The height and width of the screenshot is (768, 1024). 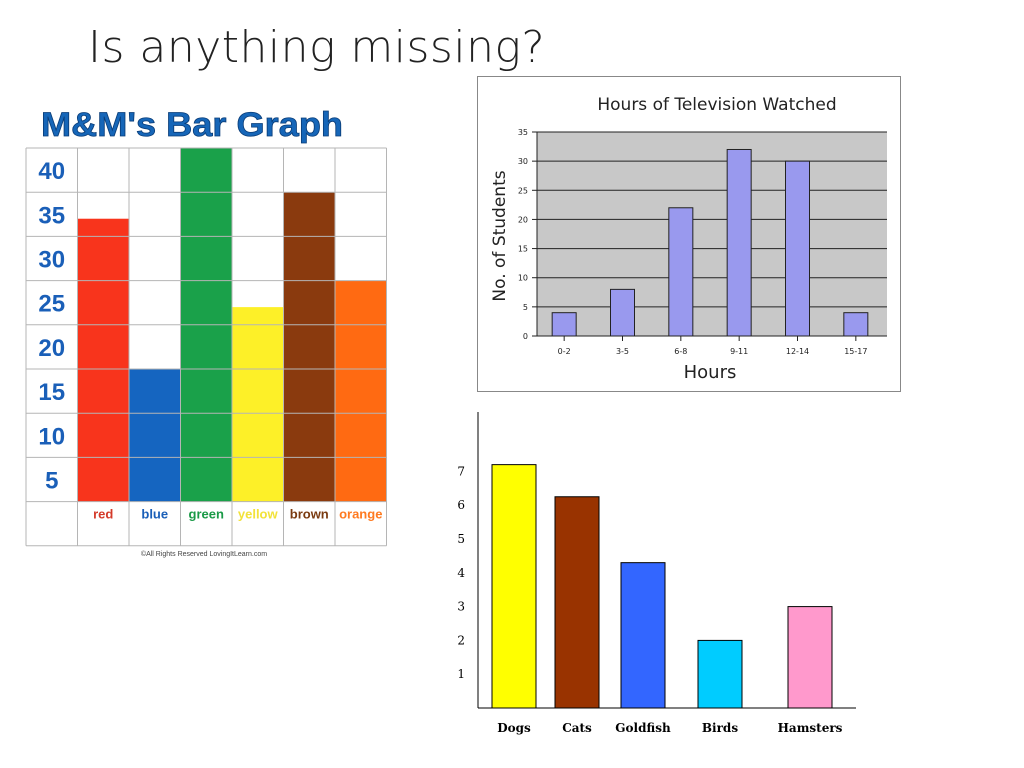 I want to click on x-tick-label-blue: blue, so click(x=154, y=514).